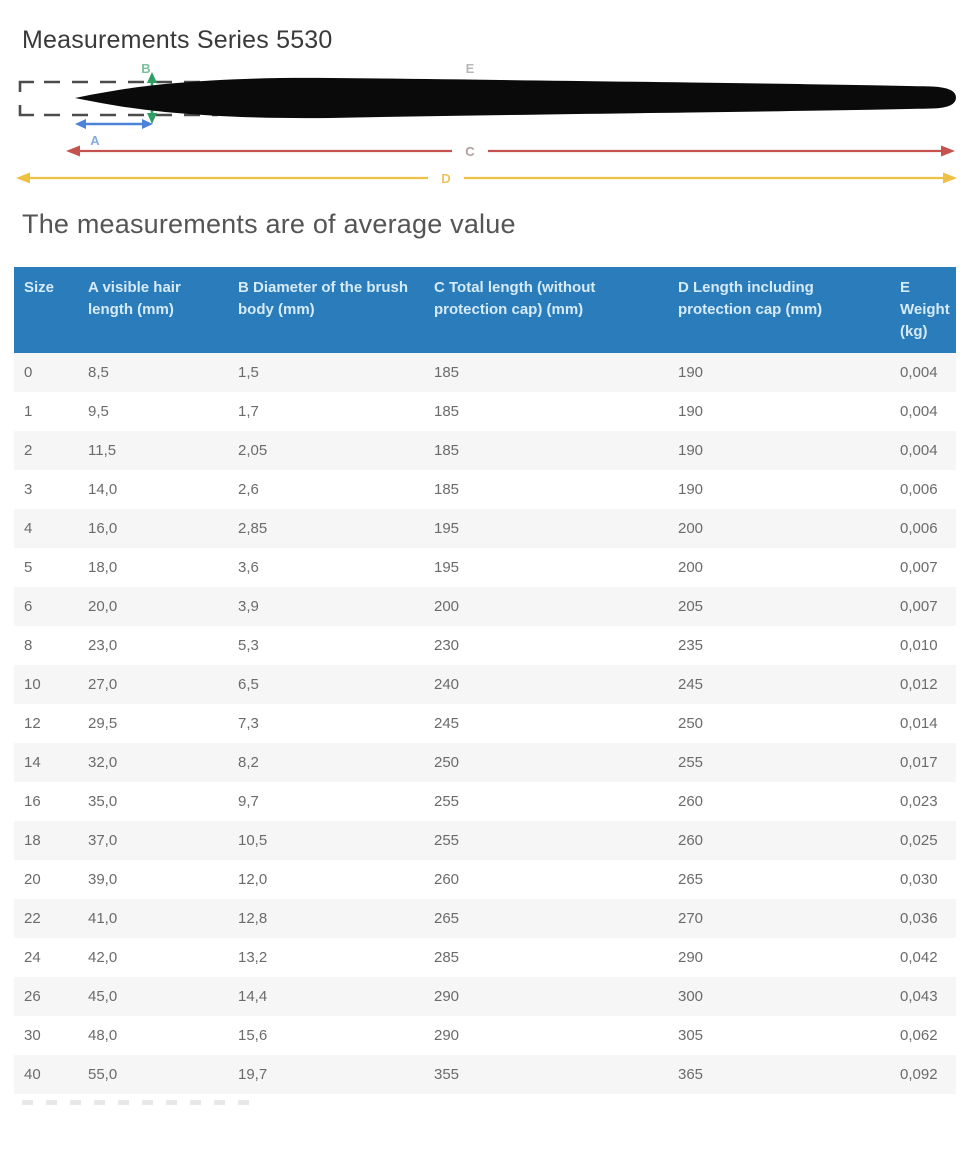 This screenshot has height=1157, width=970. What do you see at coordinates (950, 178) in the screenshot?
I see `d-arrowhead-right` at bounding box center [950, 178].